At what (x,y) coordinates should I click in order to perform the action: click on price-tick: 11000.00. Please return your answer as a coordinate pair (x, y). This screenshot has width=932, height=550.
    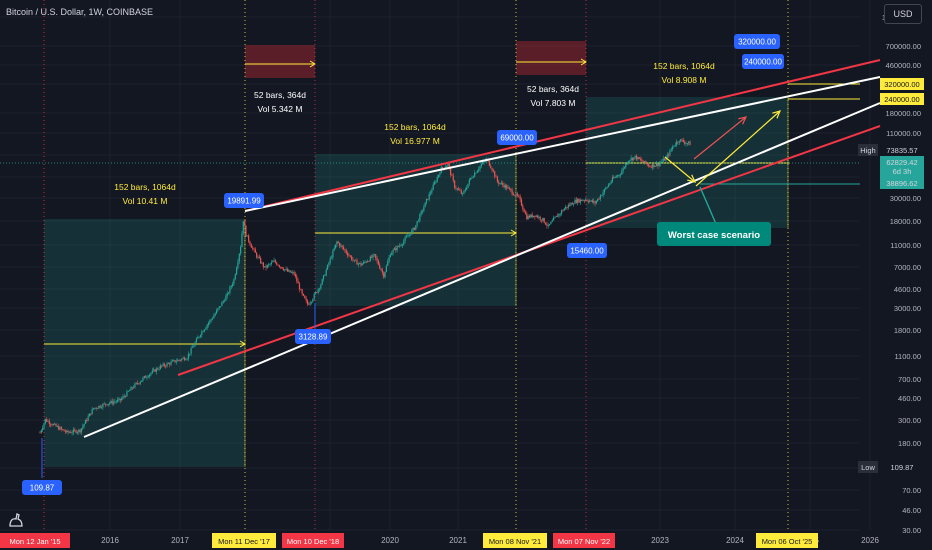
    Looking at the image, I should click on (905, 245).